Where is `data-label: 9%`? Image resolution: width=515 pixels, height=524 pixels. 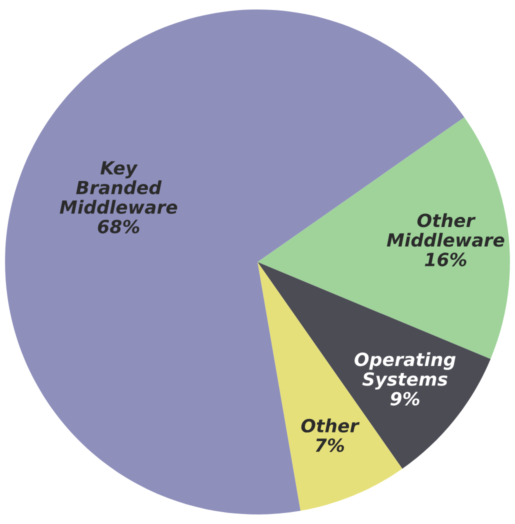
data-label: 9% is located at coordinates (405, 399).